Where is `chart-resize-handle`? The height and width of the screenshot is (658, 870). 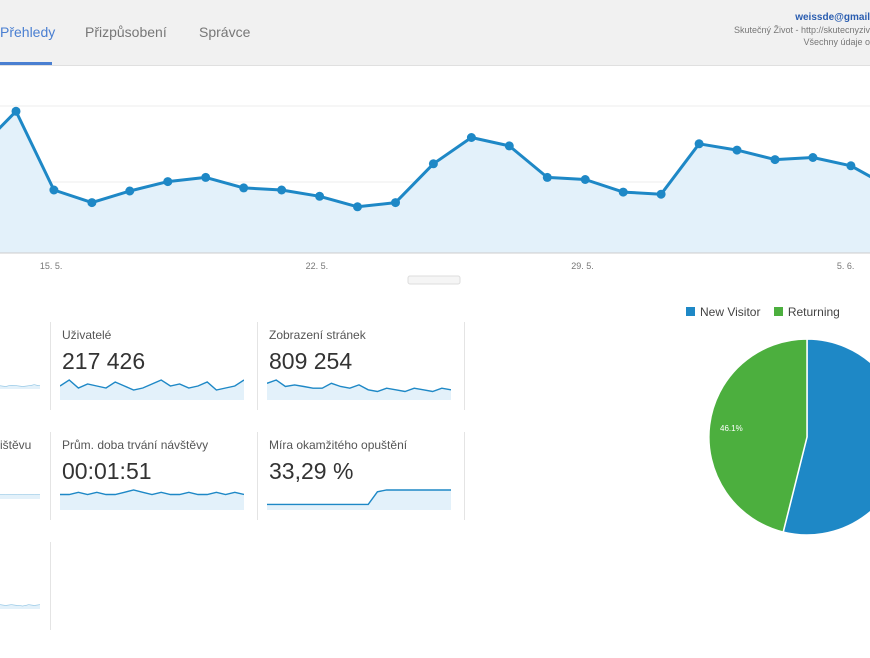
chart-resize-handle is located at coordinates (434, 280).